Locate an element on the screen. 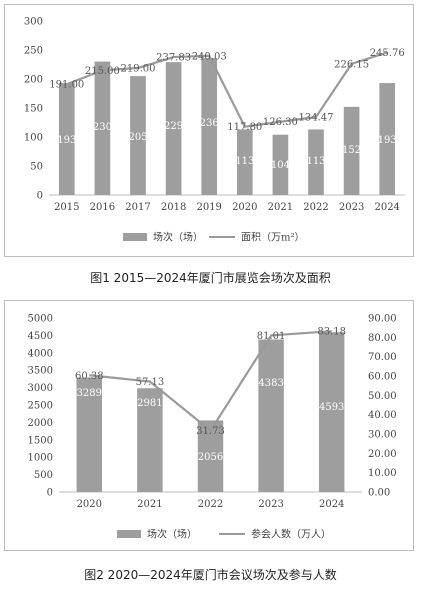 The width and height of the screenshot is (421, 595). chart1-x-tick-label: 2023 is located at coordinates (351, 207).